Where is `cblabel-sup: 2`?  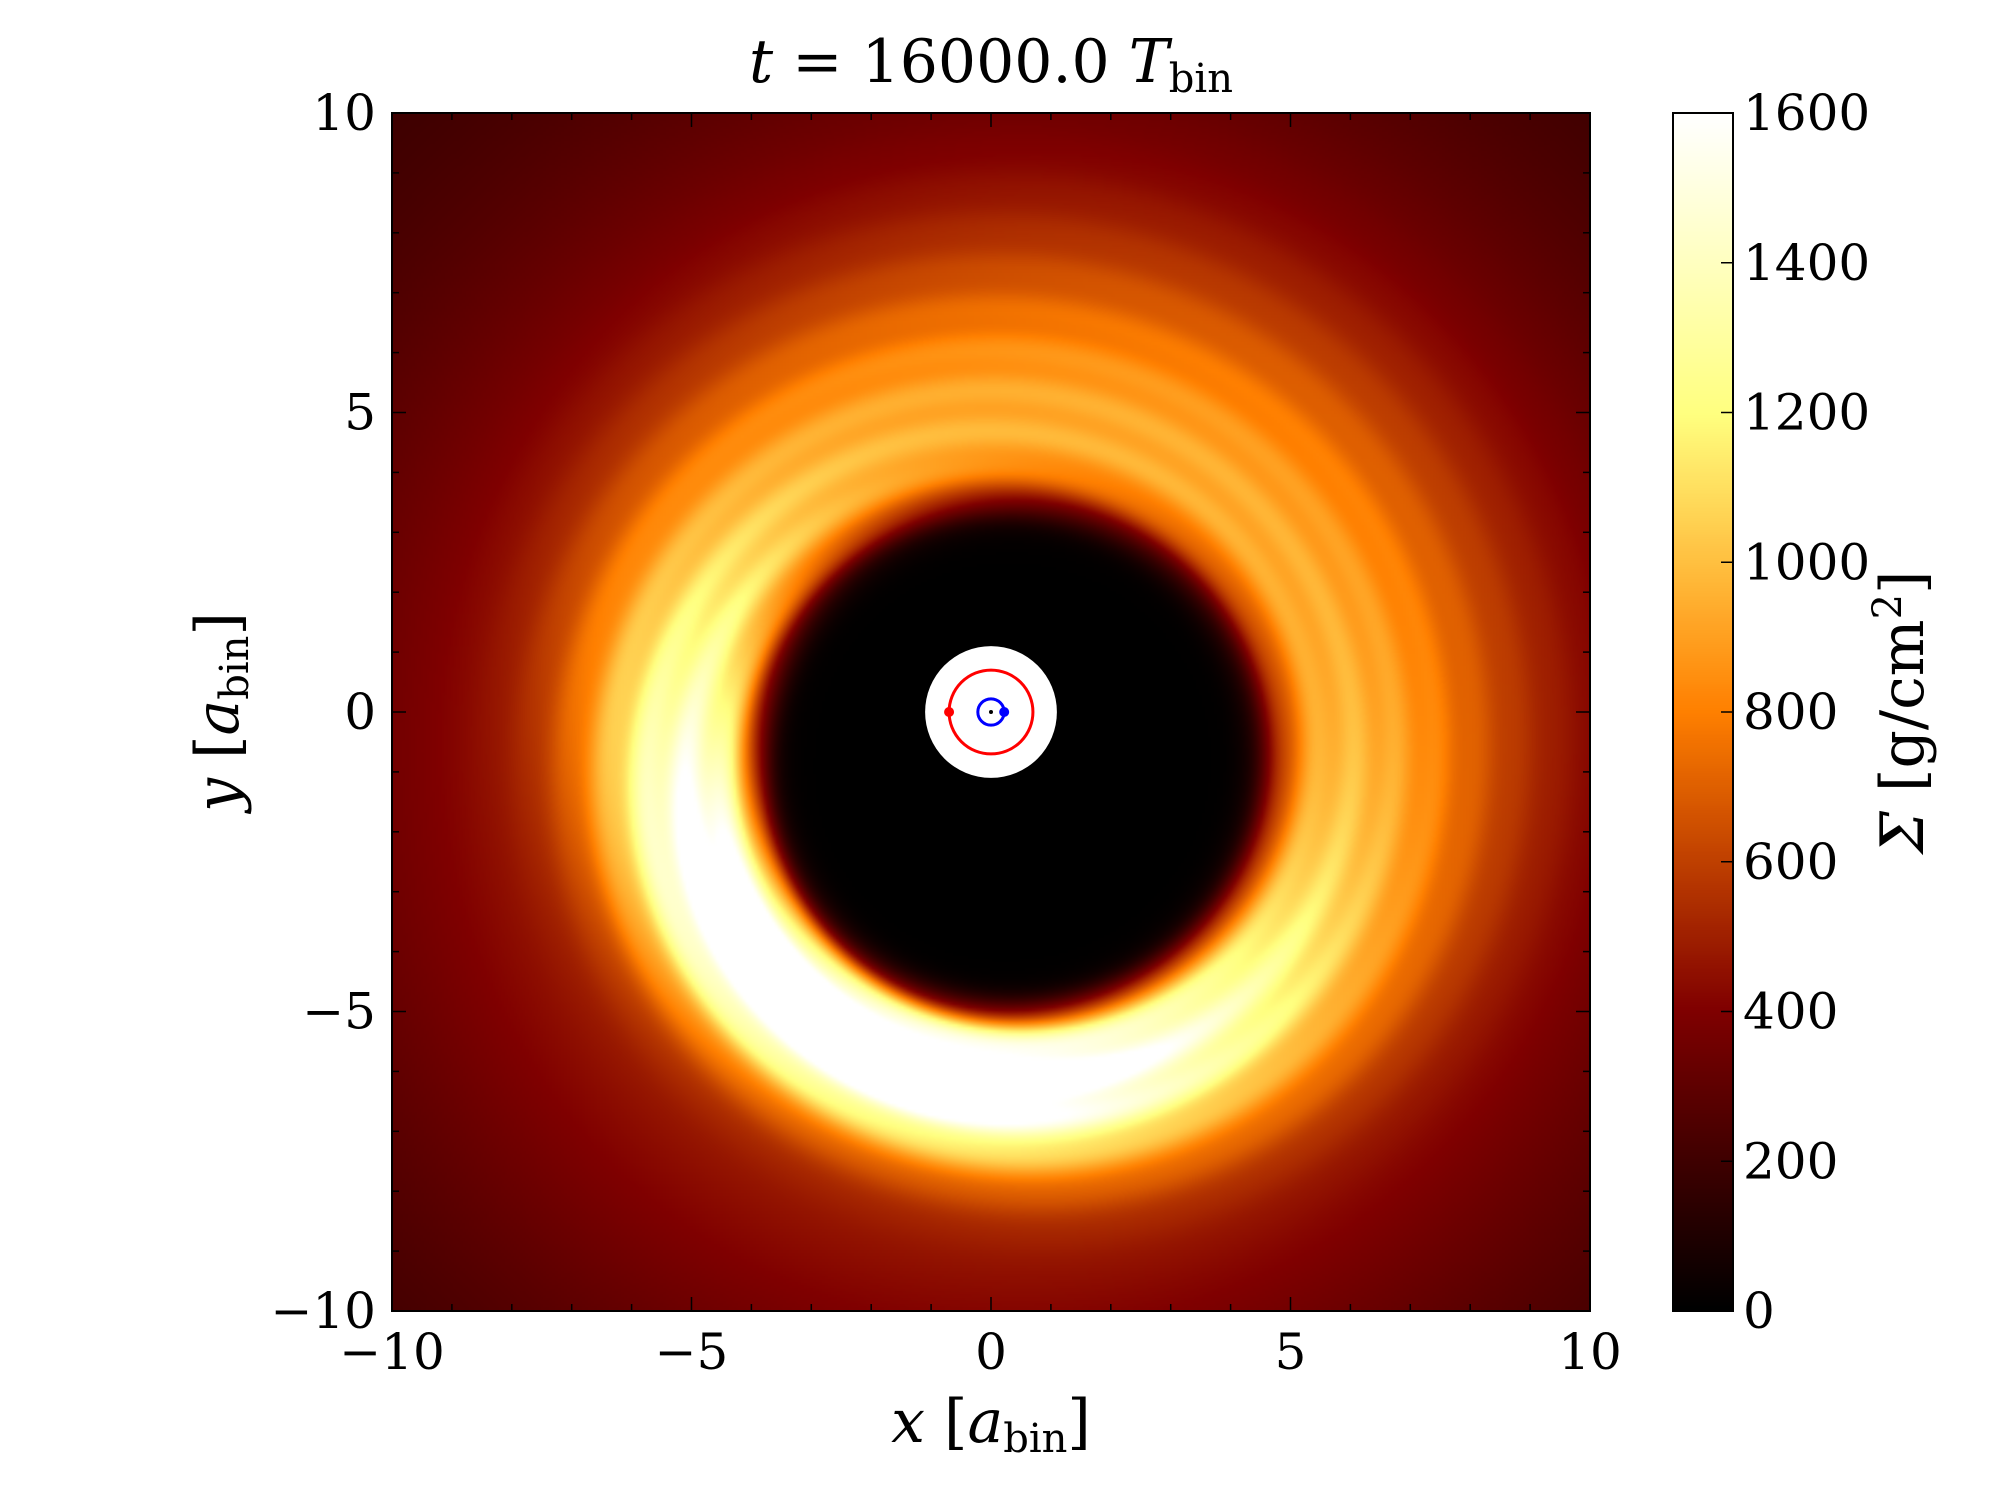
cblabel-sup: 2 is located at coordinates (1888, 606).